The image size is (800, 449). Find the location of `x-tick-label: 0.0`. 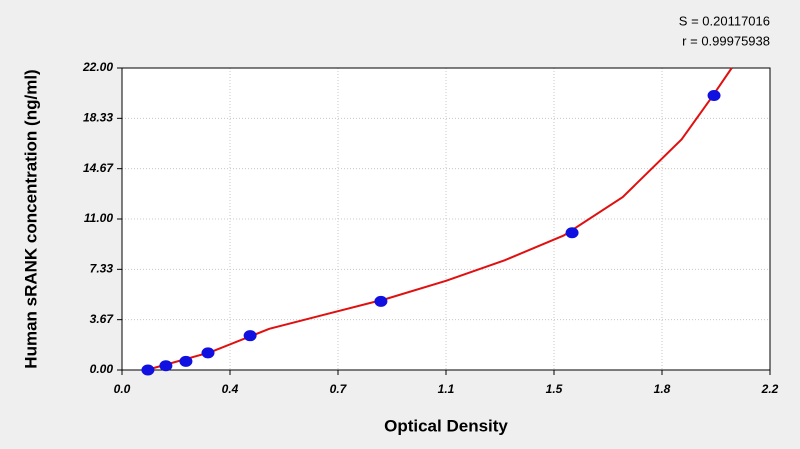

x-tick-label: 0.0 is located at coordinates (122, 389).